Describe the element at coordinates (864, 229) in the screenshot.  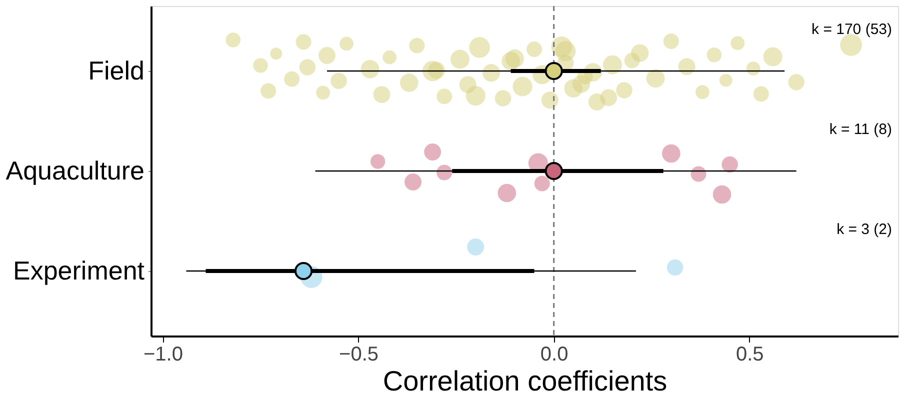
I see `annotation: k = 3 (2)` at that location.